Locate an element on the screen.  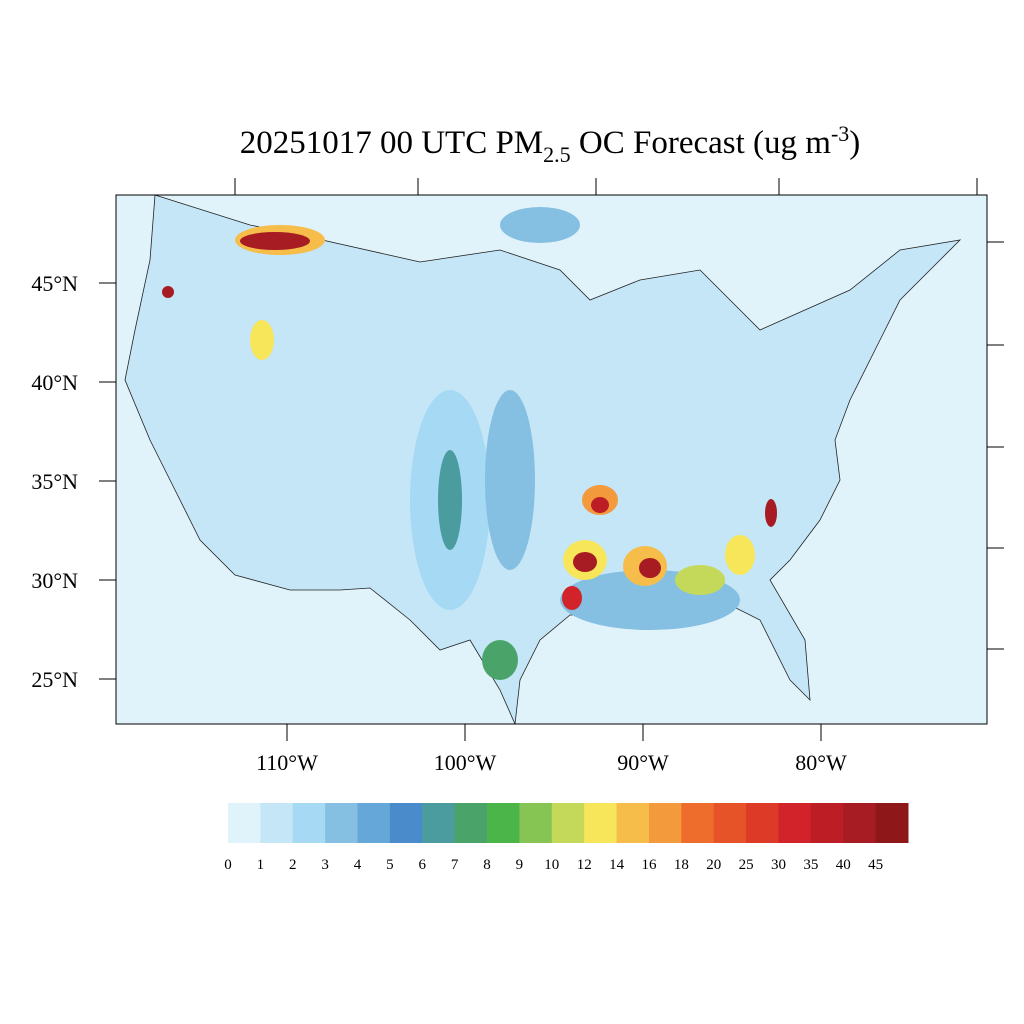
colorbar-label: 2 is located at coordinates (293, 865).